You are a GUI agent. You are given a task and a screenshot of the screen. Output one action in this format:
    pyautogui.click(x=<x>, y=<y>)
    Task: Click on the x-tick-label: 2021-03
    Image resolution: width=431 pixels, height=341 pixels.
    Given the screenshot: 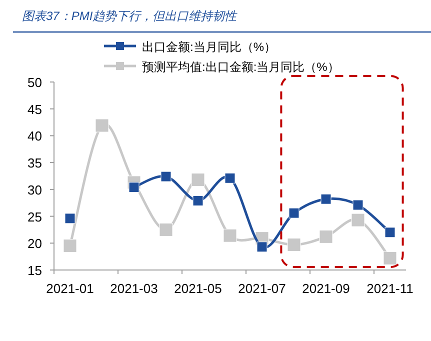 What is the action you would take?
    pyautogui.click(x=134, y=288)
    